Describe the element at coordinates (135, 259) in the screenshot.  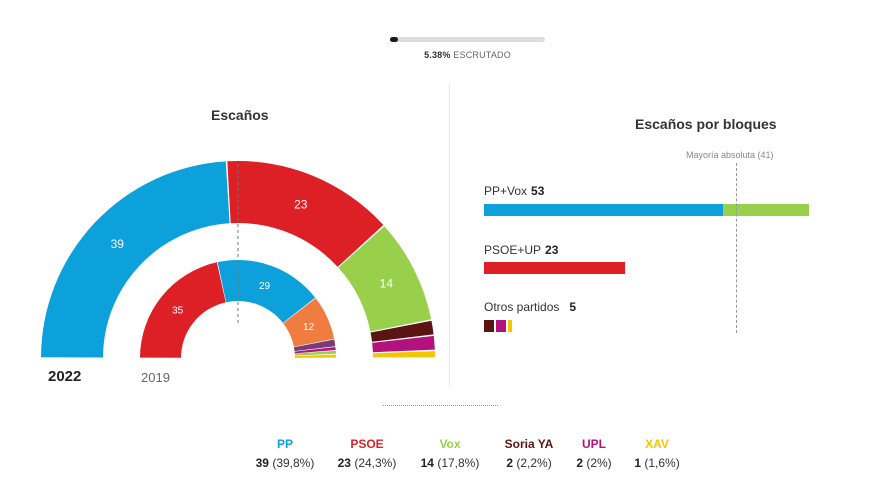
I see `outer-segment-pp` at that location.